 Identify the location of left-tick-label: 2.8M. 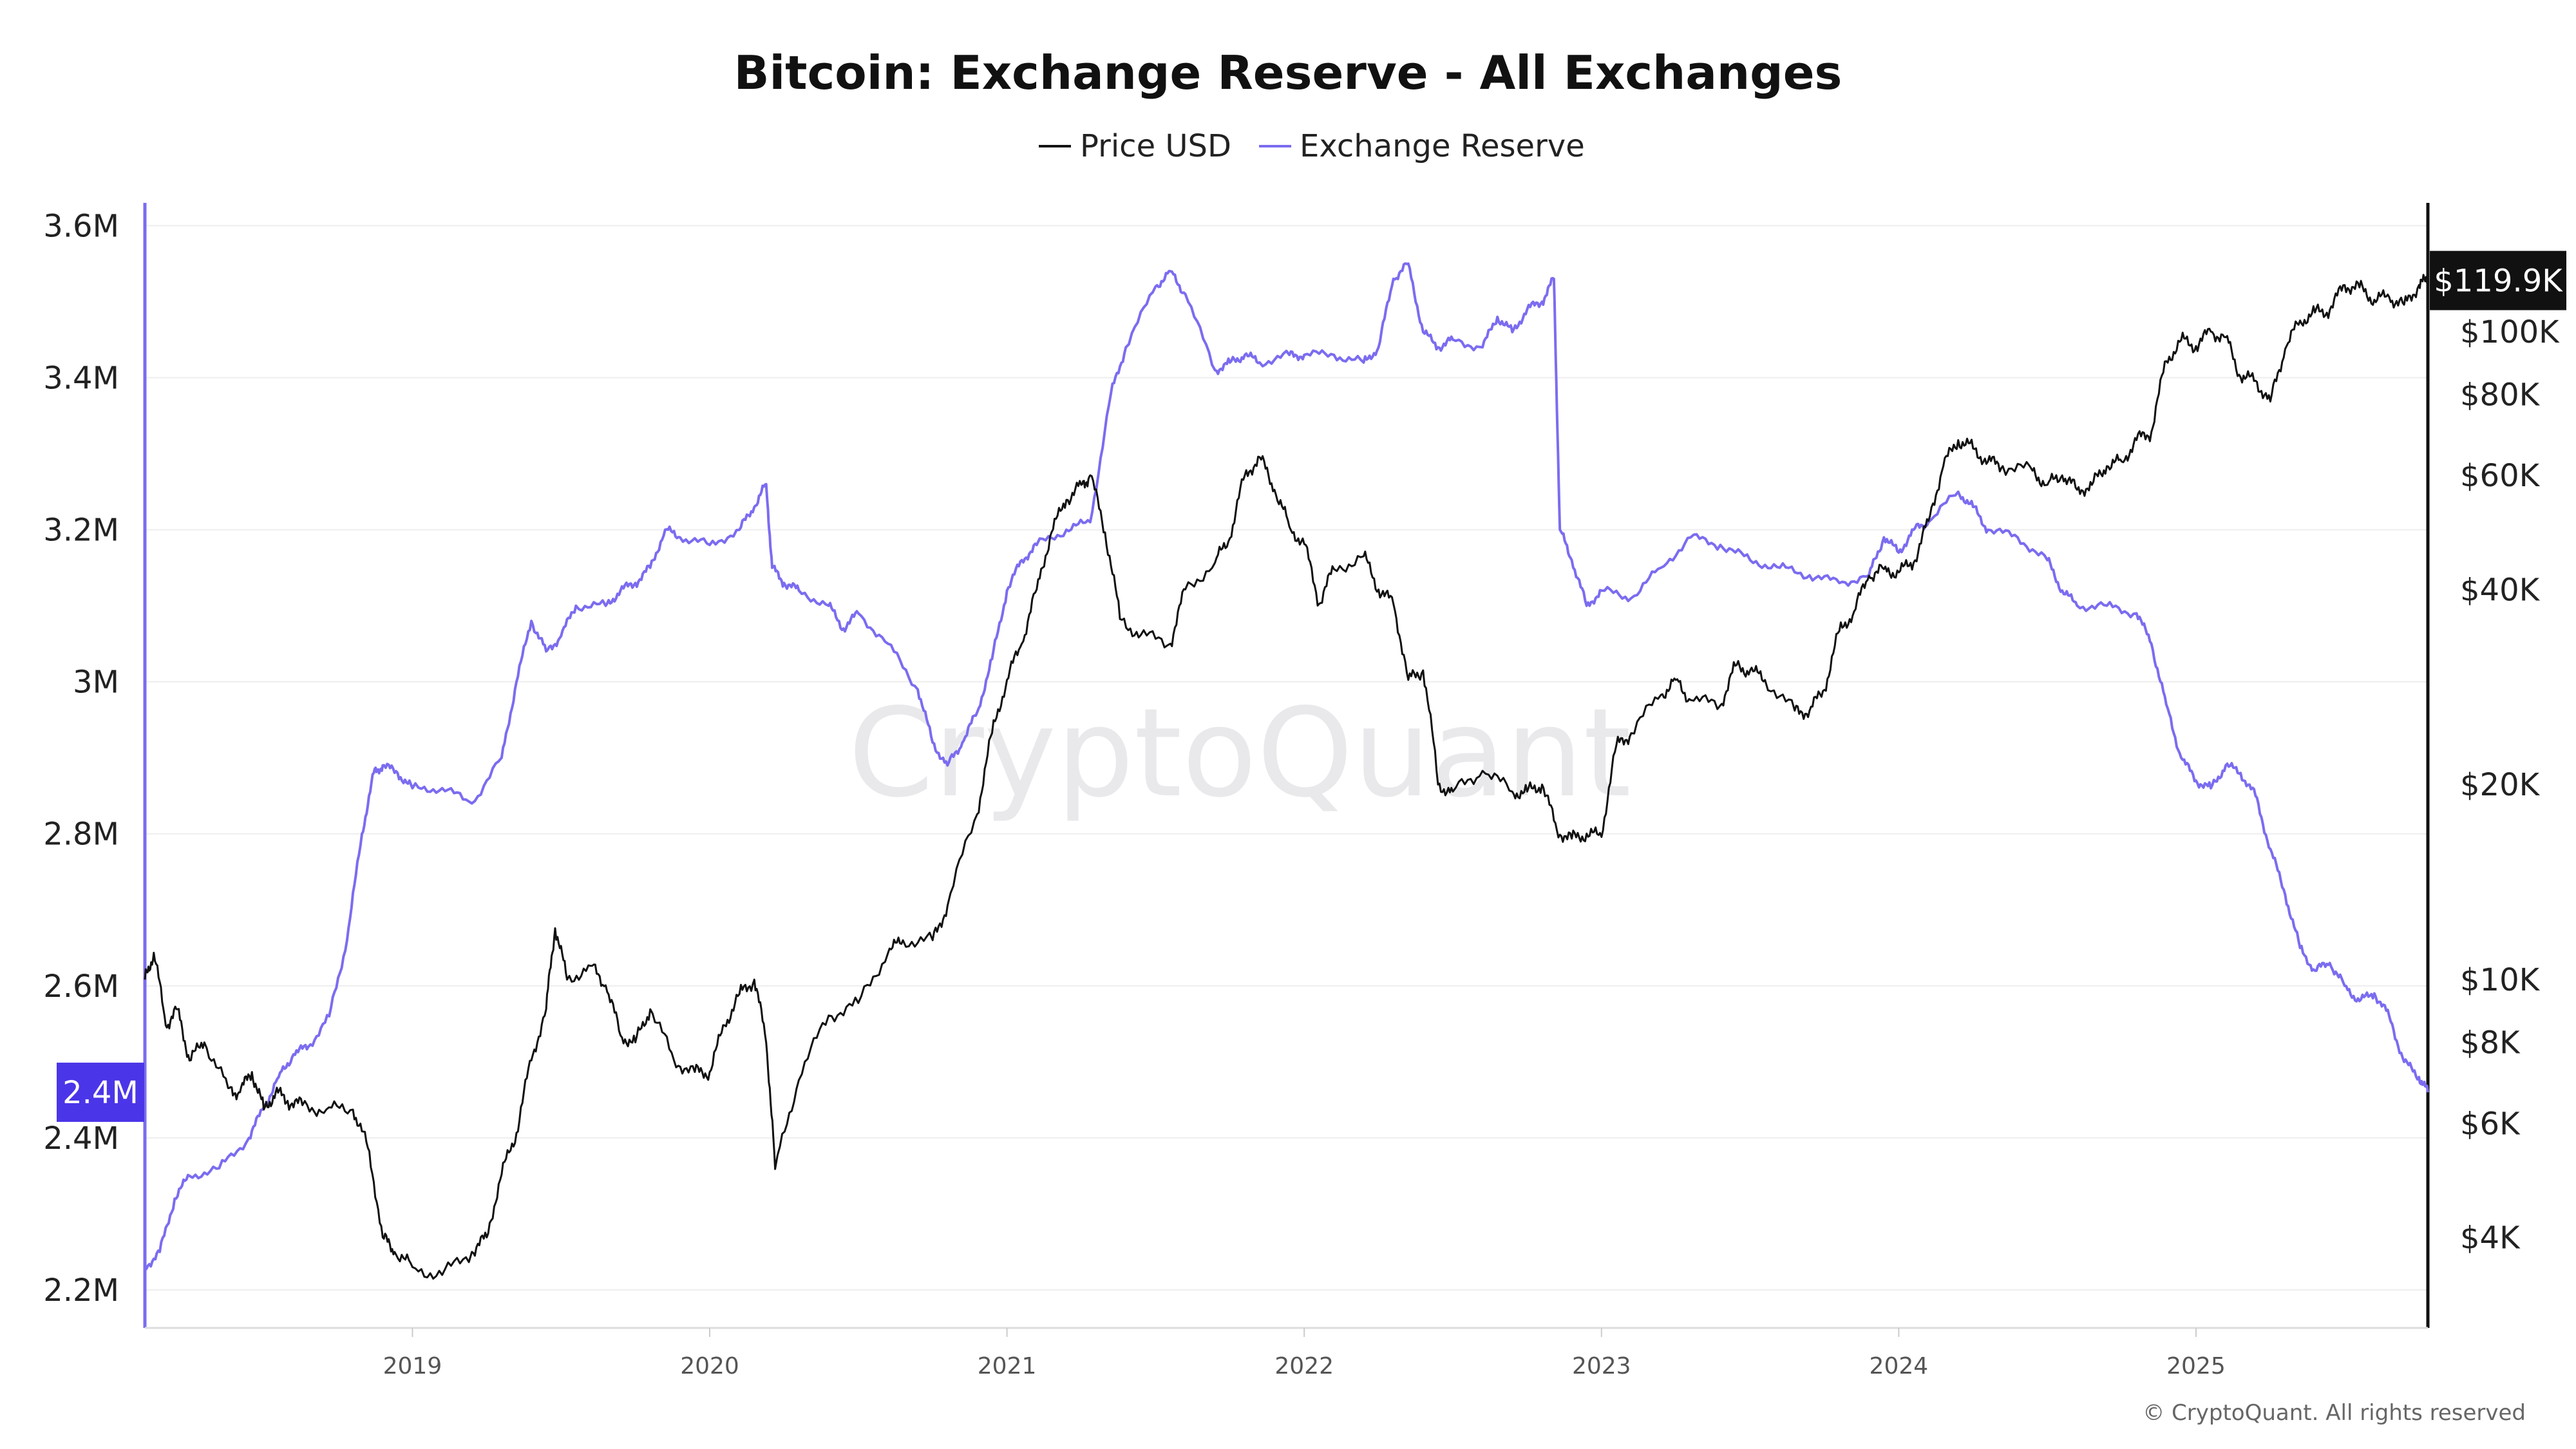
(81, 835).